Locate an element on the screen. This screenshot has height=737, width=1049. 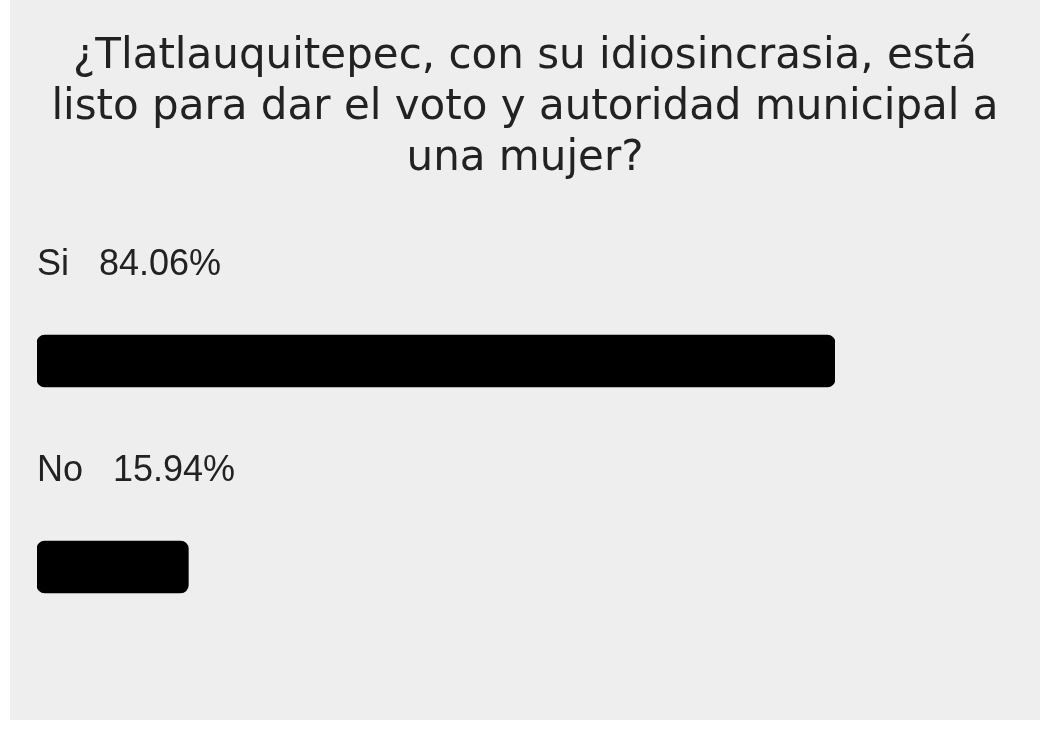
data-label: 15.94% is located at coordinates (174, 468).